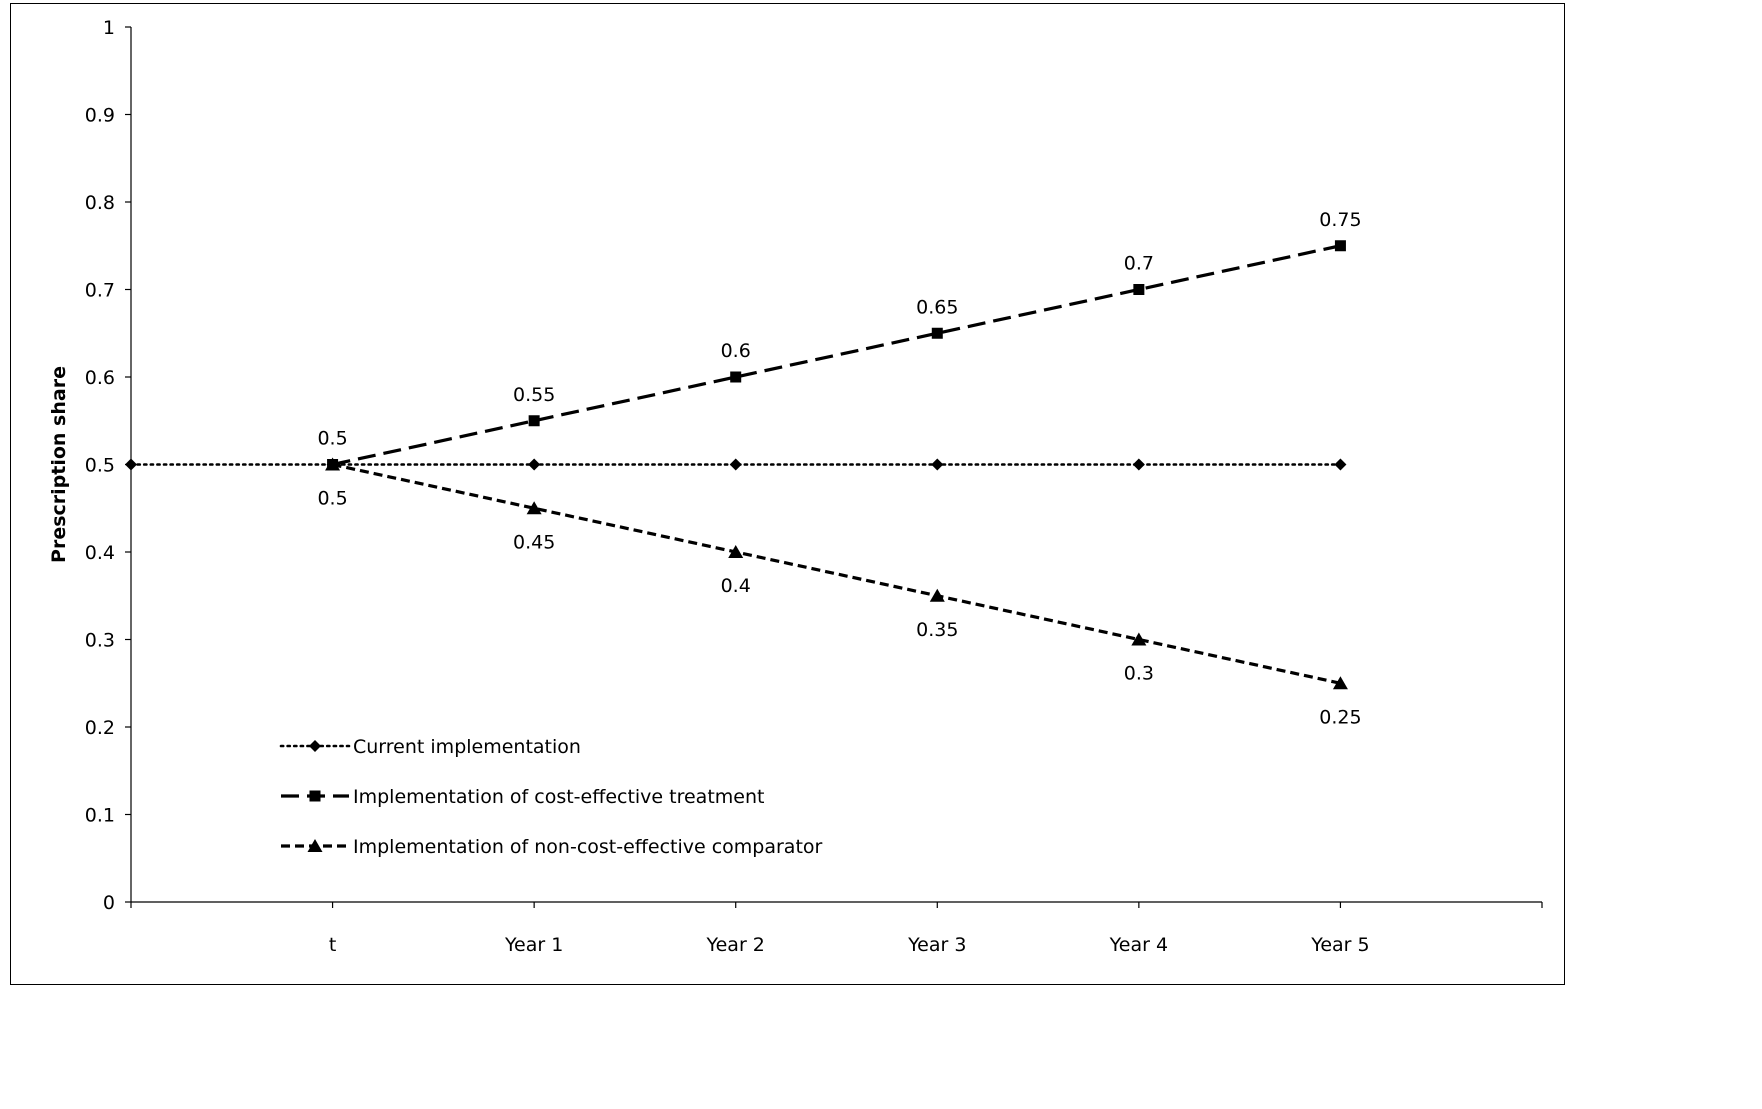  I want to click on data-label: 0.55, so click(534, 395).